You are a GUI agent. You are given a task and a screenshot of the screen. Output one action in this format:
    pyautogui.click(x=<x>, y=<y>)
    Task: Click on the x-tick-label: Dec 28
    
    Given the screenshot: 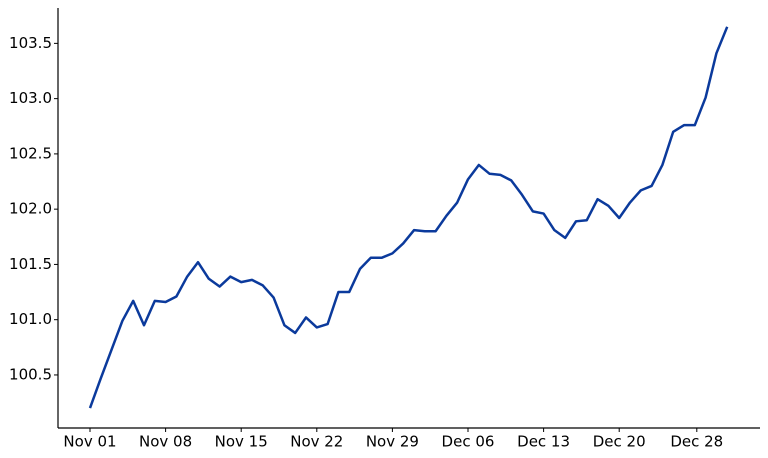 What is the action you would take?
    pyautogui.click(x=696, y=442)
    